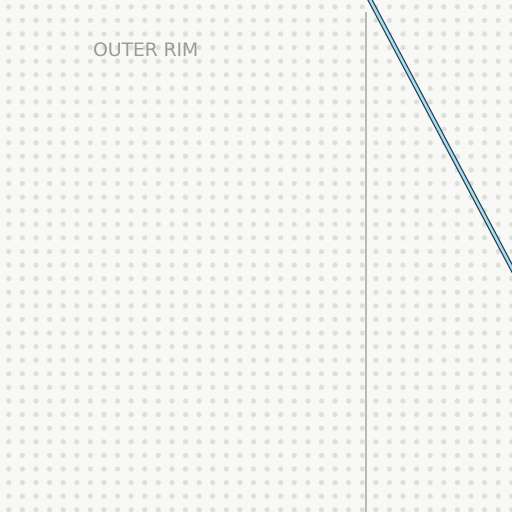 This screenshot has height=512, width=512. What do you see at coordinates (440, 136) in the screenshot?
I see `route-line` at bounding box center [440, 136].